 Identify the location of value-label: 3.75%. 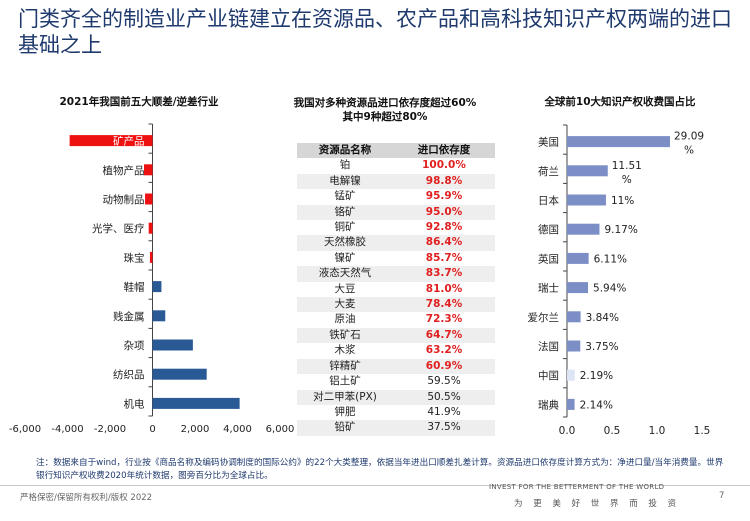
(601, 347).